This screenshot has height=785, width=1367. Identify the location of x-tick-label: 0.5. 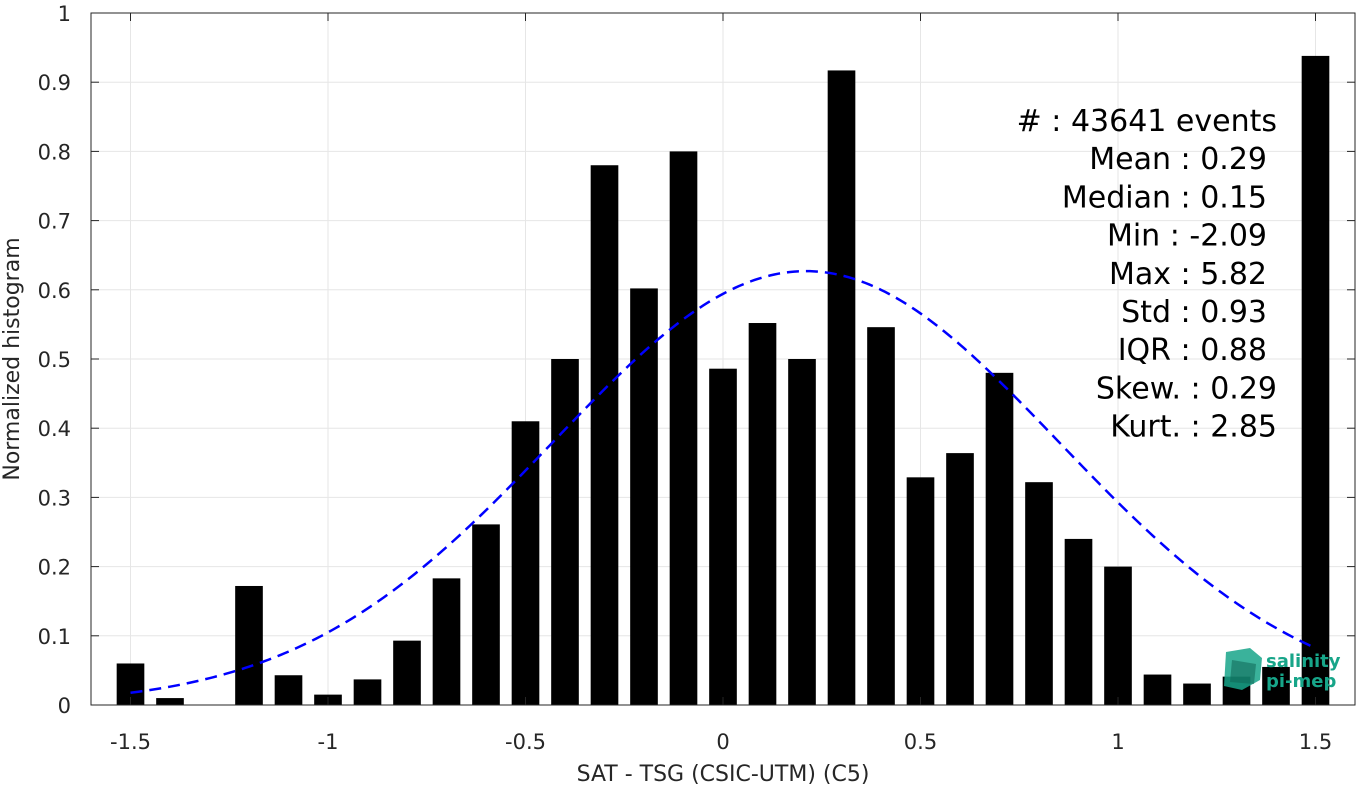
(920, 742).